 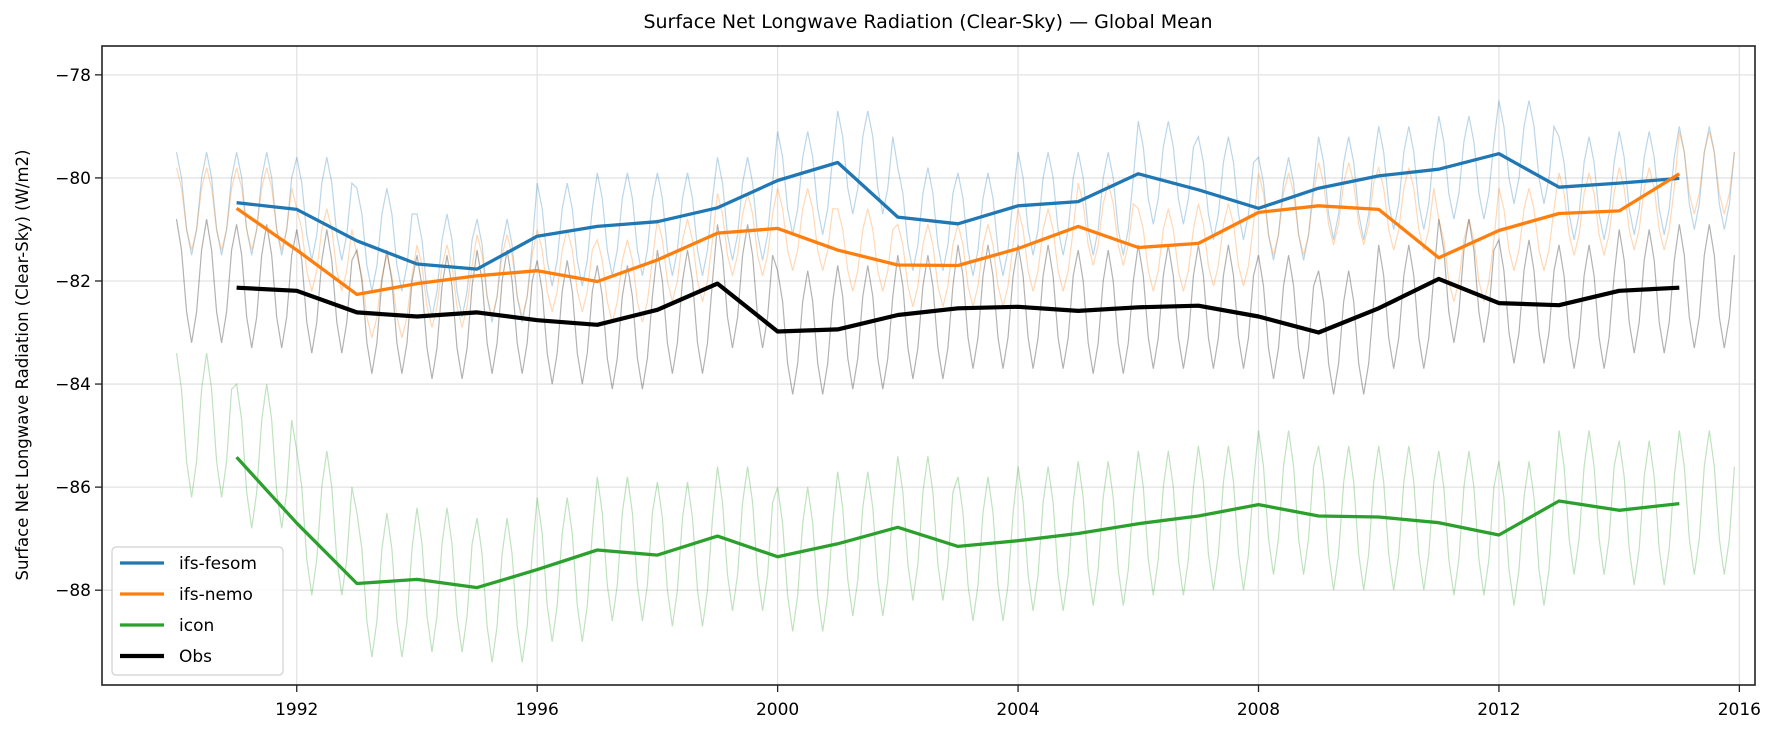 I want to click on annual-line-icon, so click(x=957, y=523).